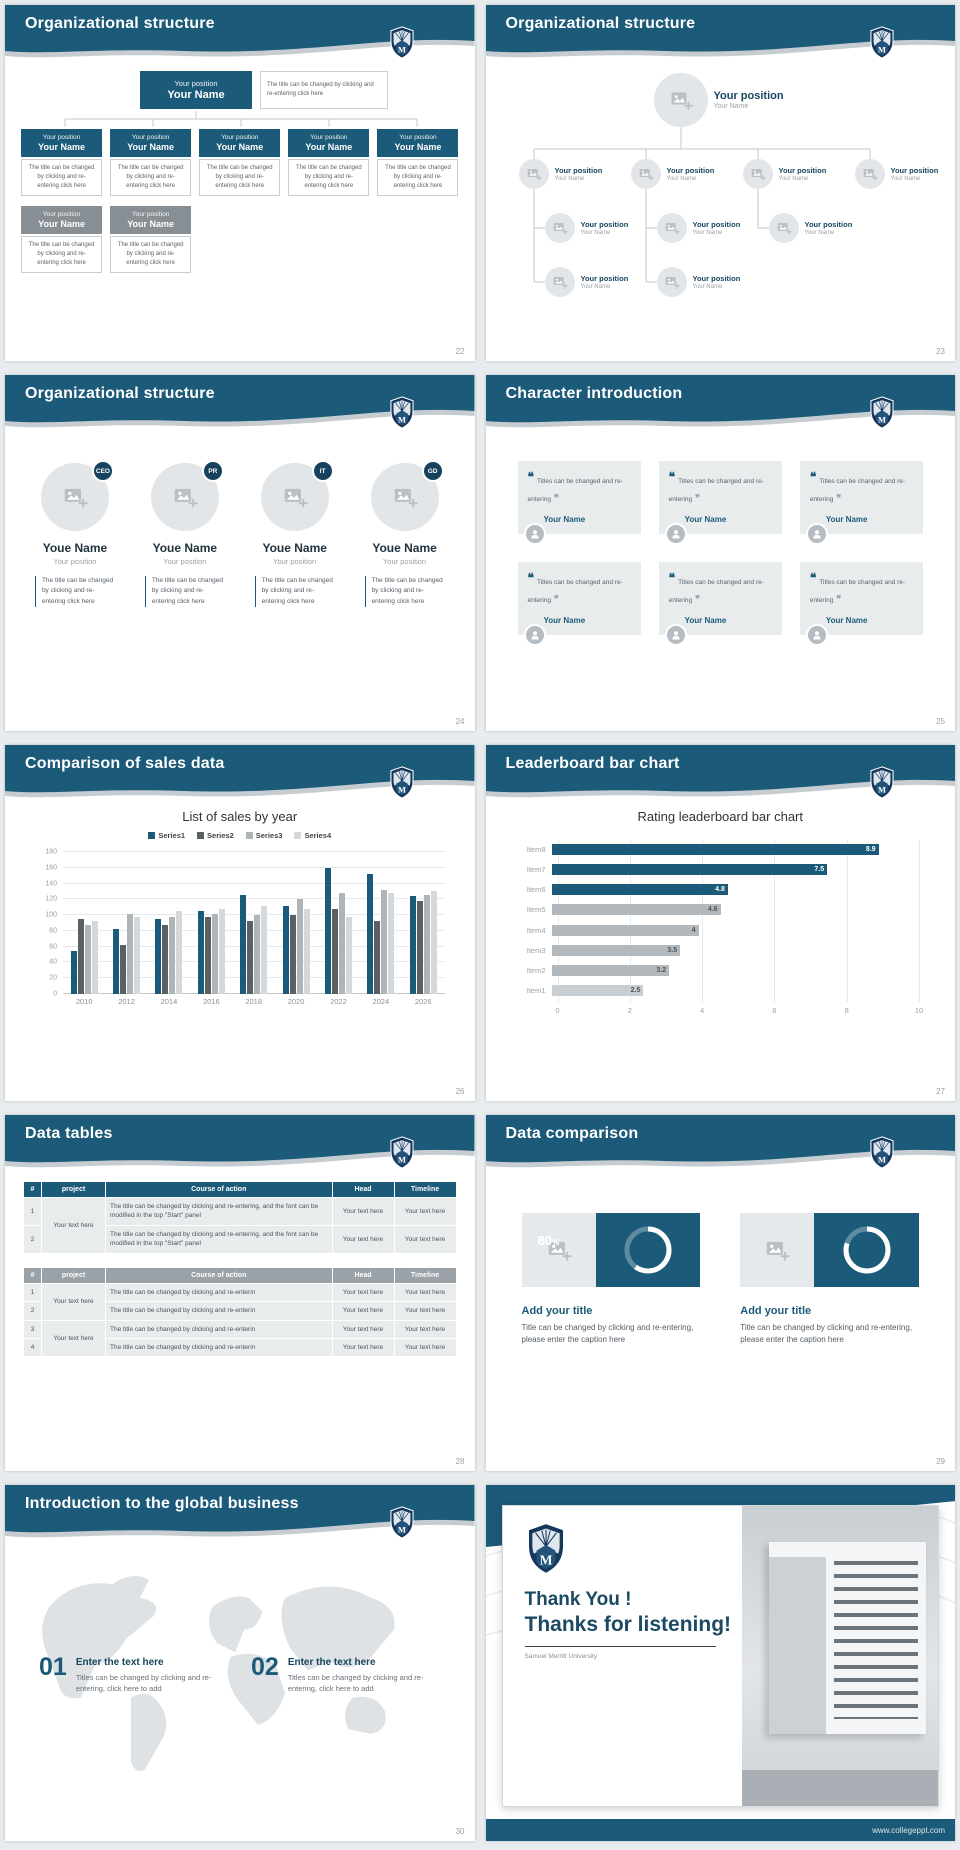 The width and height of the screenshot is (960, 1850). Describe the element at coordinates (254, 1001) in the screenshot. I see `sales-chart-xlabels: 2010 2012 2014 2016 2018 2020 2022 2024 2026` at that location.